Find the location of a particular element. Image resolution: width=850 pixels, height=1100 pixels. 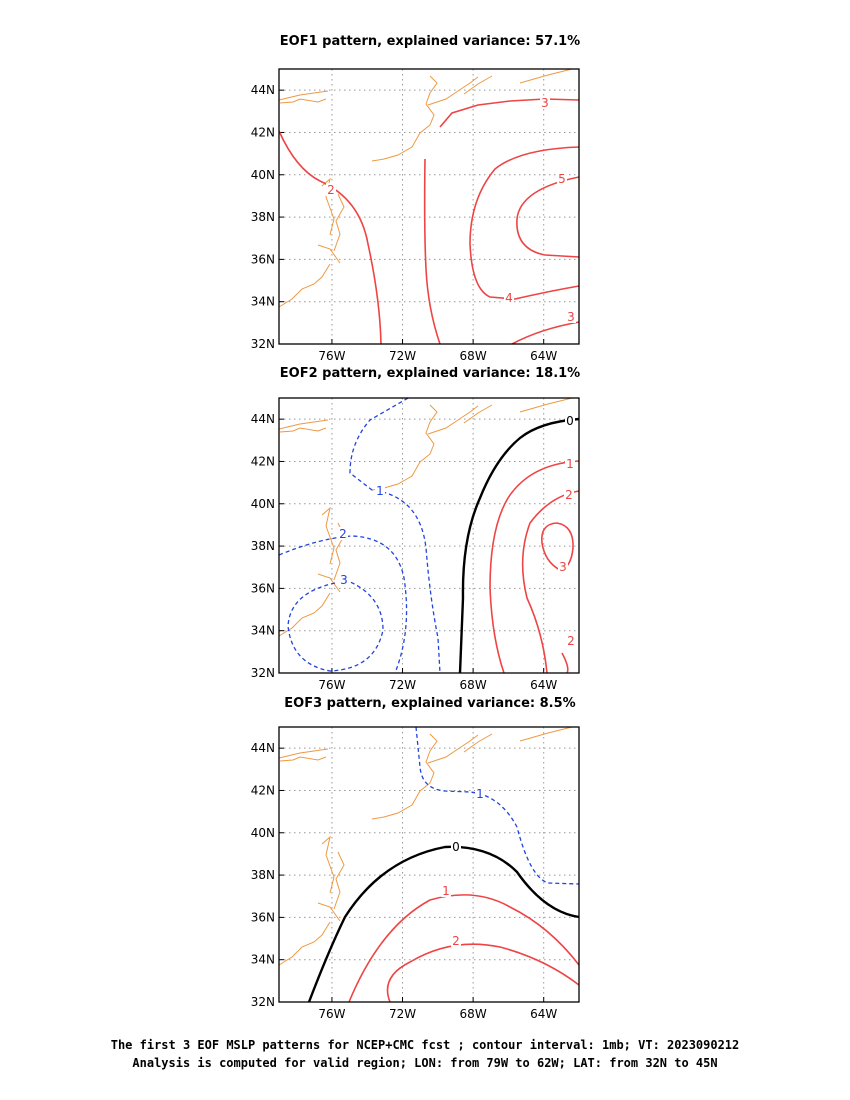

panel2-title: EOF2 pattern, explained variance: 18.1% is located at coordinates (430, 373).